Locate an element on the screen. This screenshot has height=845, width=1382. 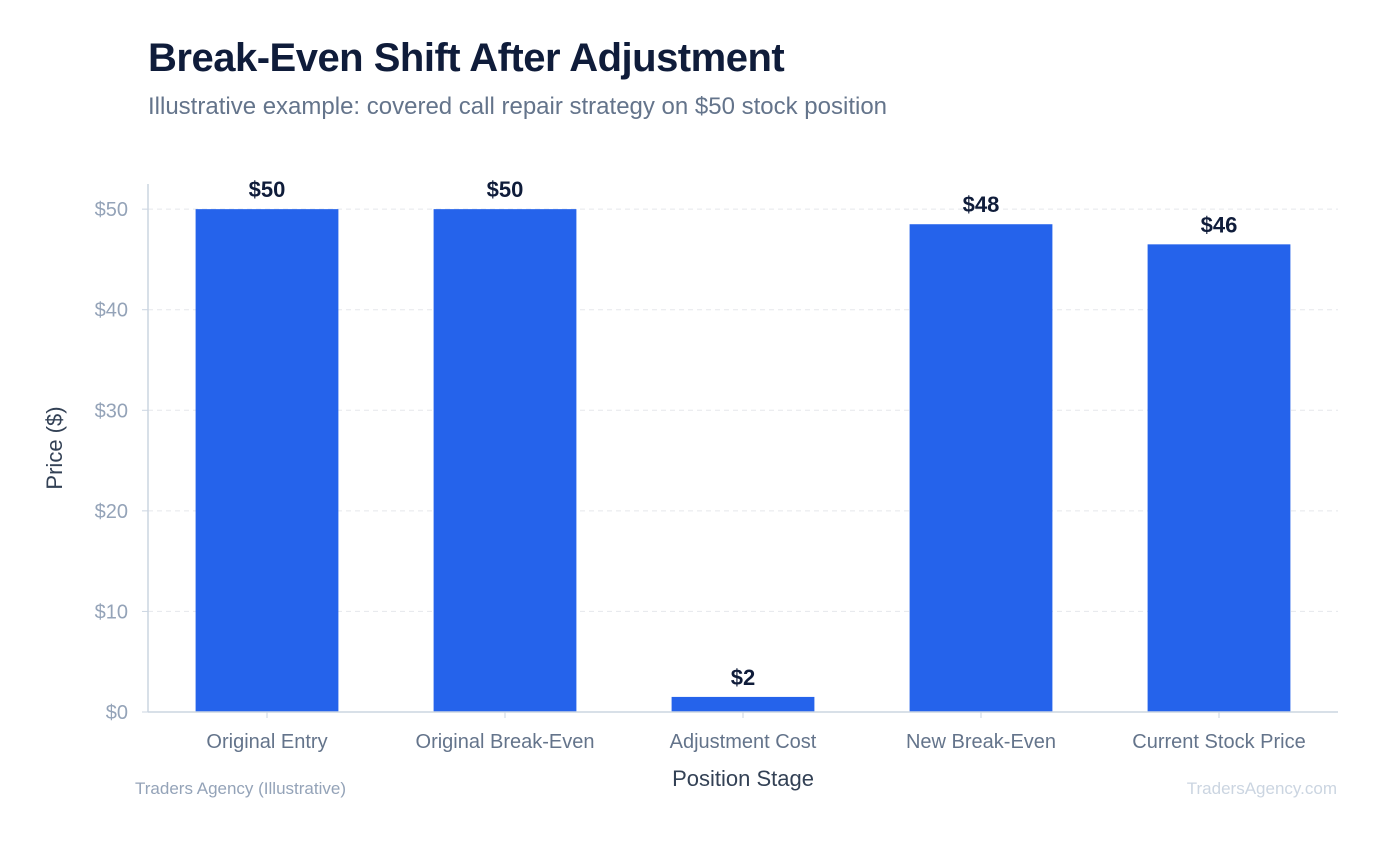
x-tick-label: Adjustment Cost is located at coordinates (743, 742).